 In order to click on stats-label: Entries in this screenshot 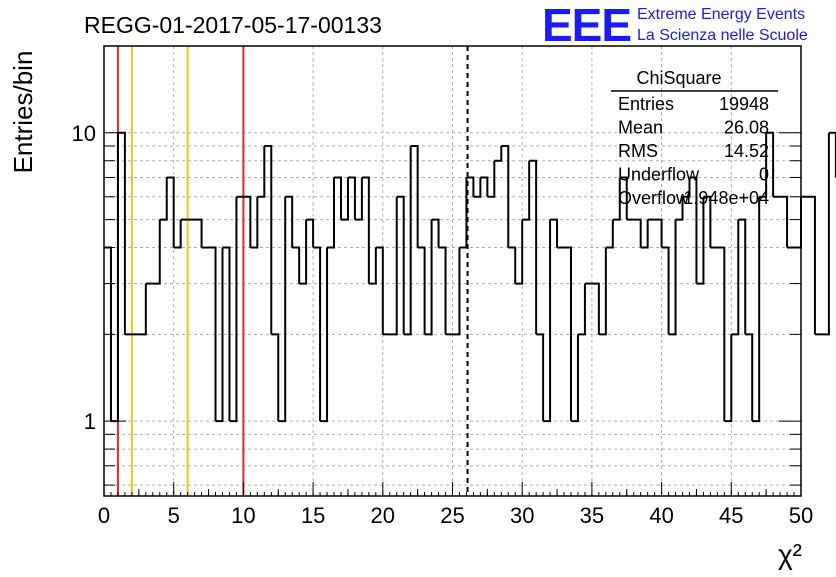, I will do `click(646, 104)`.